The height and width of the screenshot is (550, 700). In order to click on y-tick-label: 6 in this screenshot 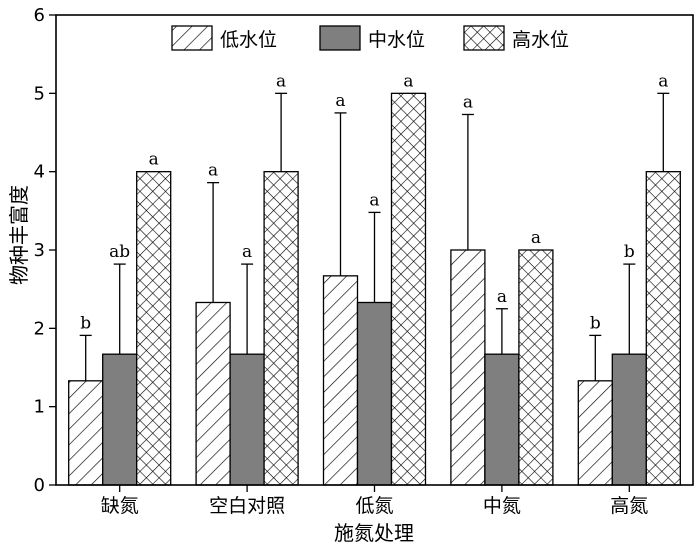, I will do `click(39, 15)`.